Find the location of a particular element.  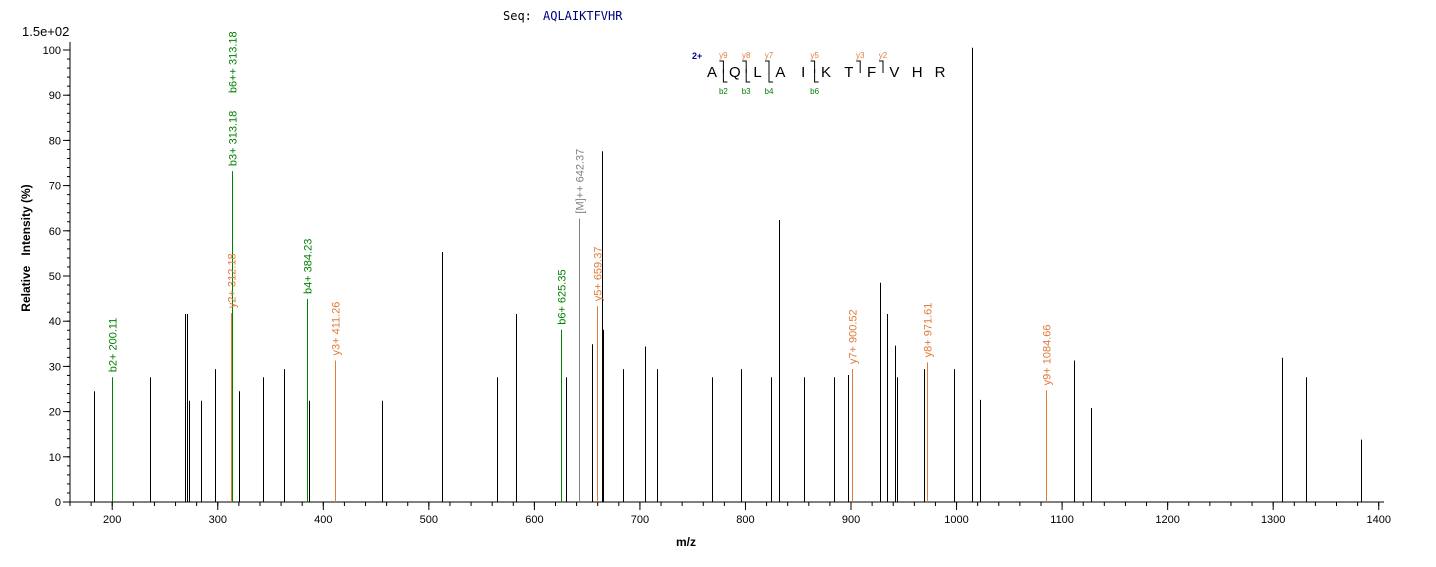

sequence-residue: I is located at coordinates (803, 72).